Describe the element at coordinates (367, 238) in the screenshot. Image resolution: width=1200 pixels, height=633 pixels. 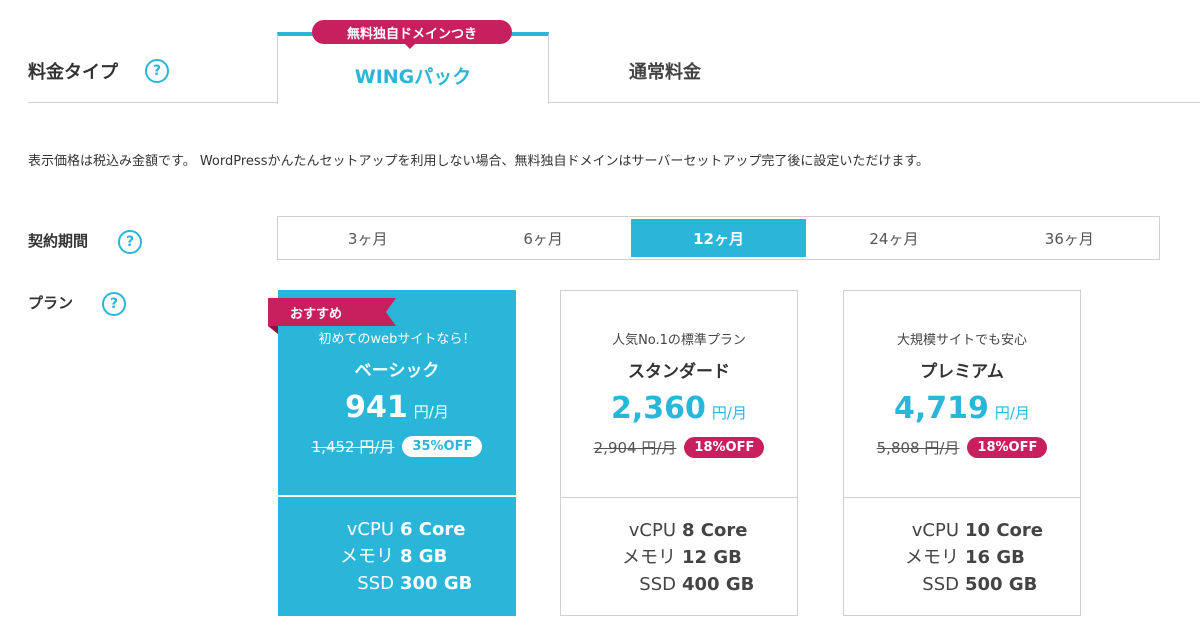
I see `period-option-3-months: 3ヶ月` at that location.